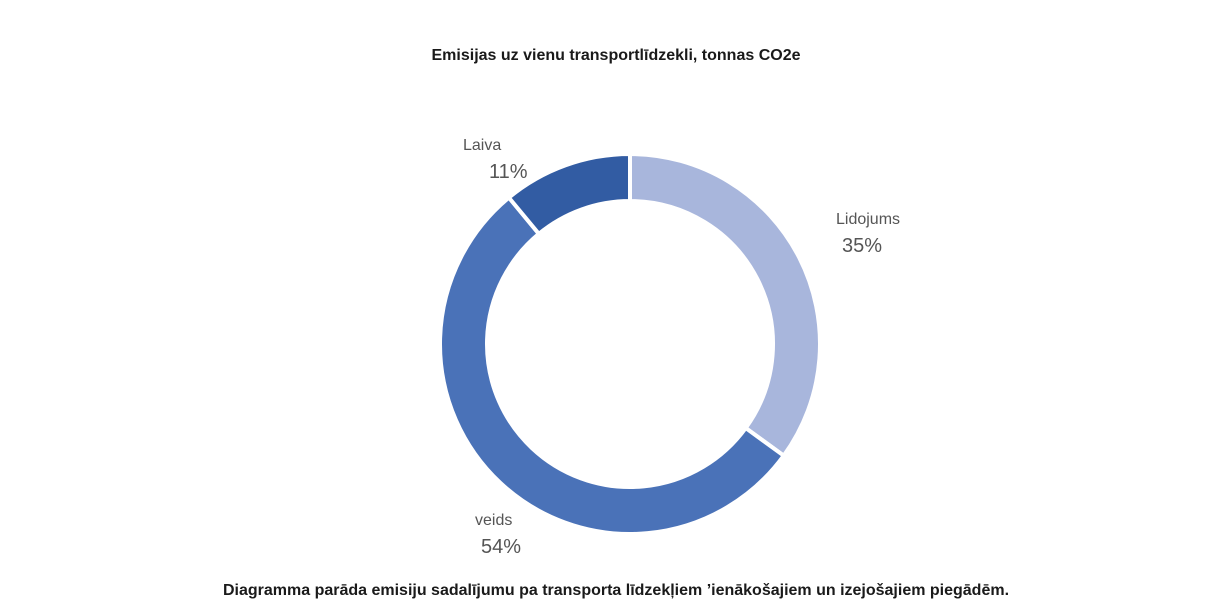 Image resolution: width=1230 pixels, height=615 pixels. I want to click on slice-label-lidojums: Lidojums, so click(868, 219).